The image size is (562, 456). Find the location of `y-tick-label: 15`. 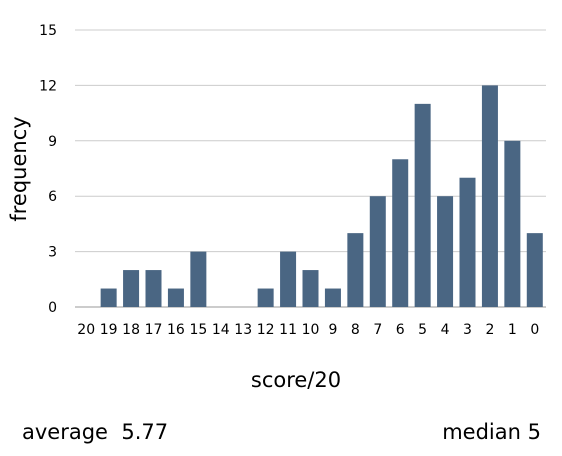

y-tick-label: 15 is located at coordinates (48, 31).